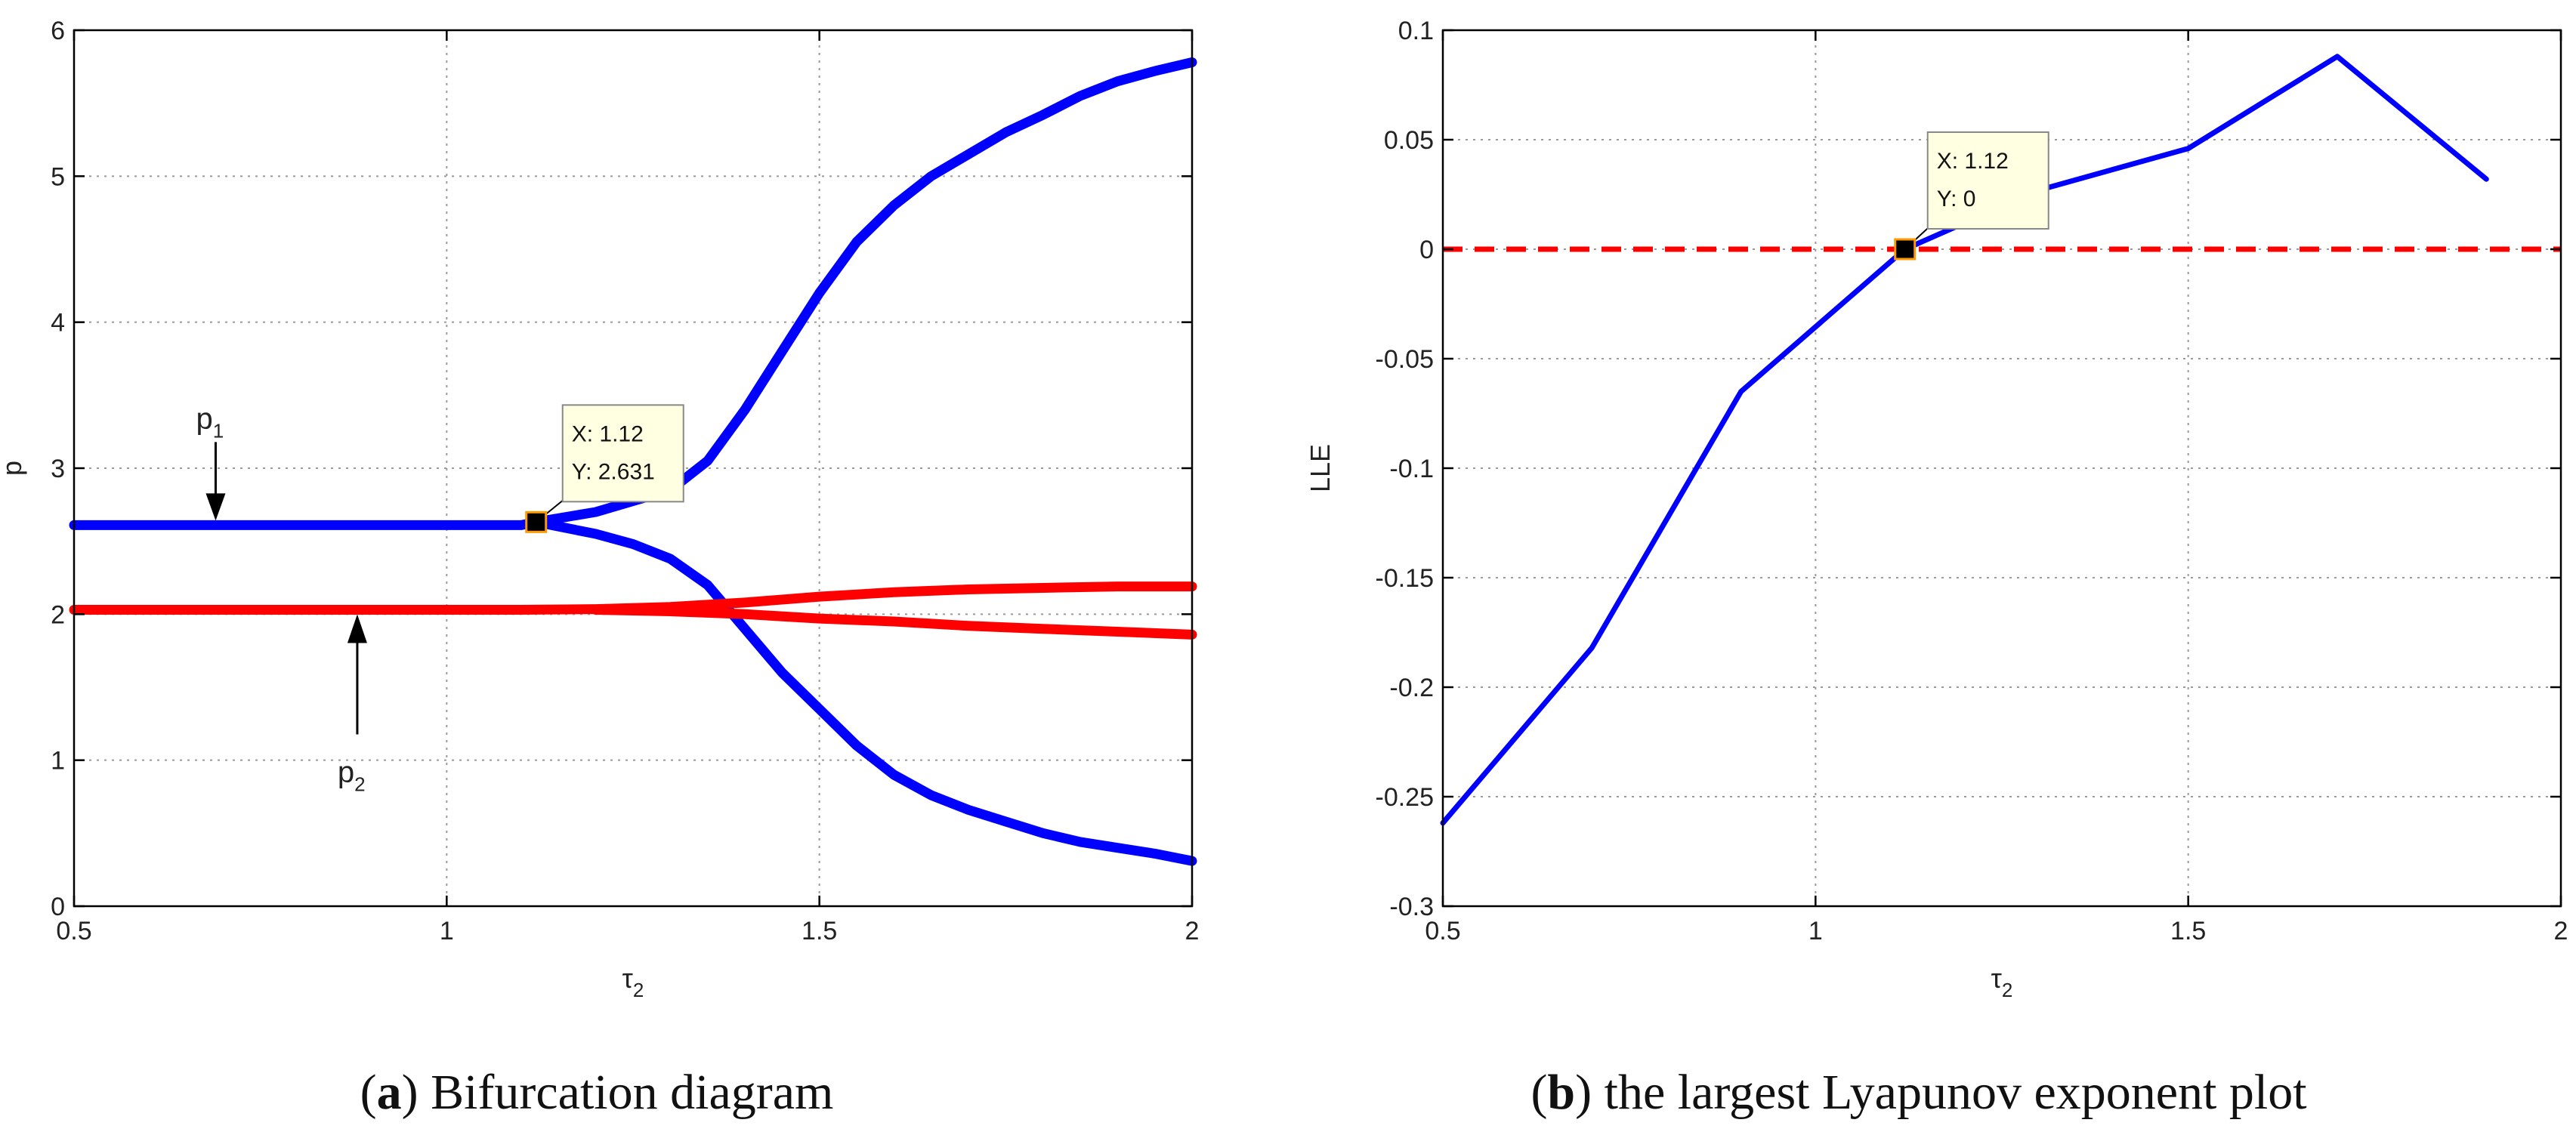 The height and width of the screenshot is (1135, 2576). What do you see at coordinates (1949, 1092) in the screenshot?
I see `caption-b-text: the largest Lyapunov exponent plot` at bounding box center [1949, 1092].